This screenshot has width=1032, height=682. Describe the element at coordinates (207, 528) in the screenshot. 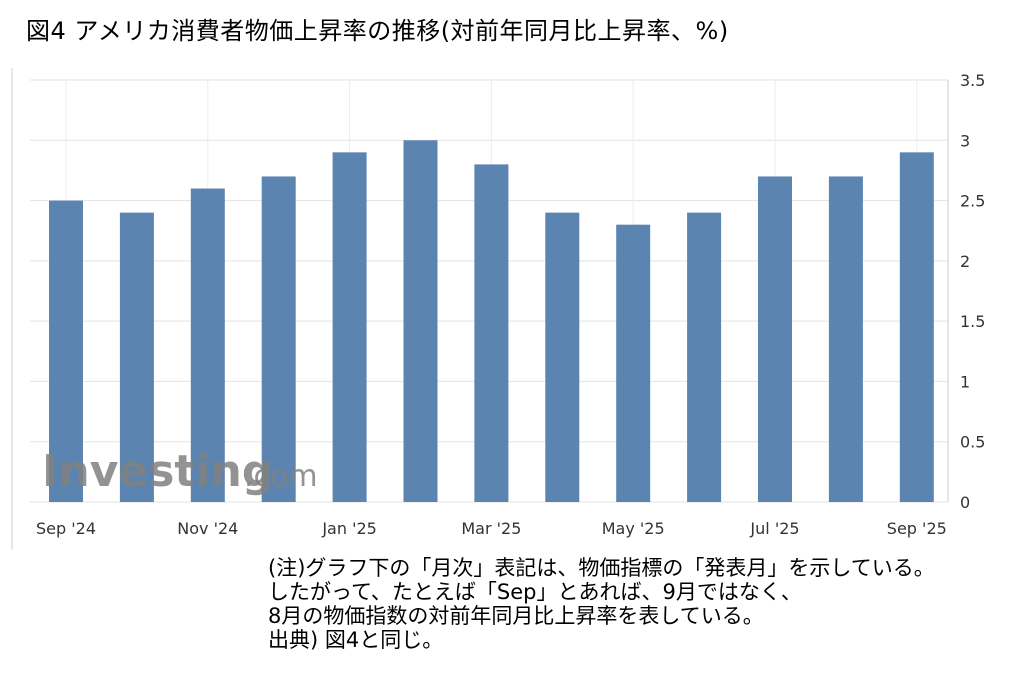

I see `x-tick-label: Nov '24` at that location.